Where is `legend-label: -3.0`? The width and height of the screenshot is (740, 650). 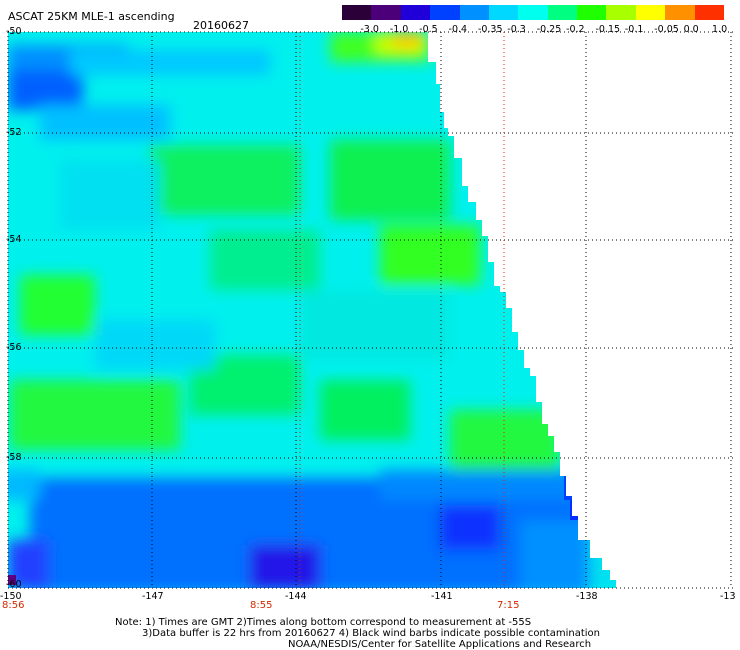 legend-label: -3.0 is located at coordinates (369, 29).